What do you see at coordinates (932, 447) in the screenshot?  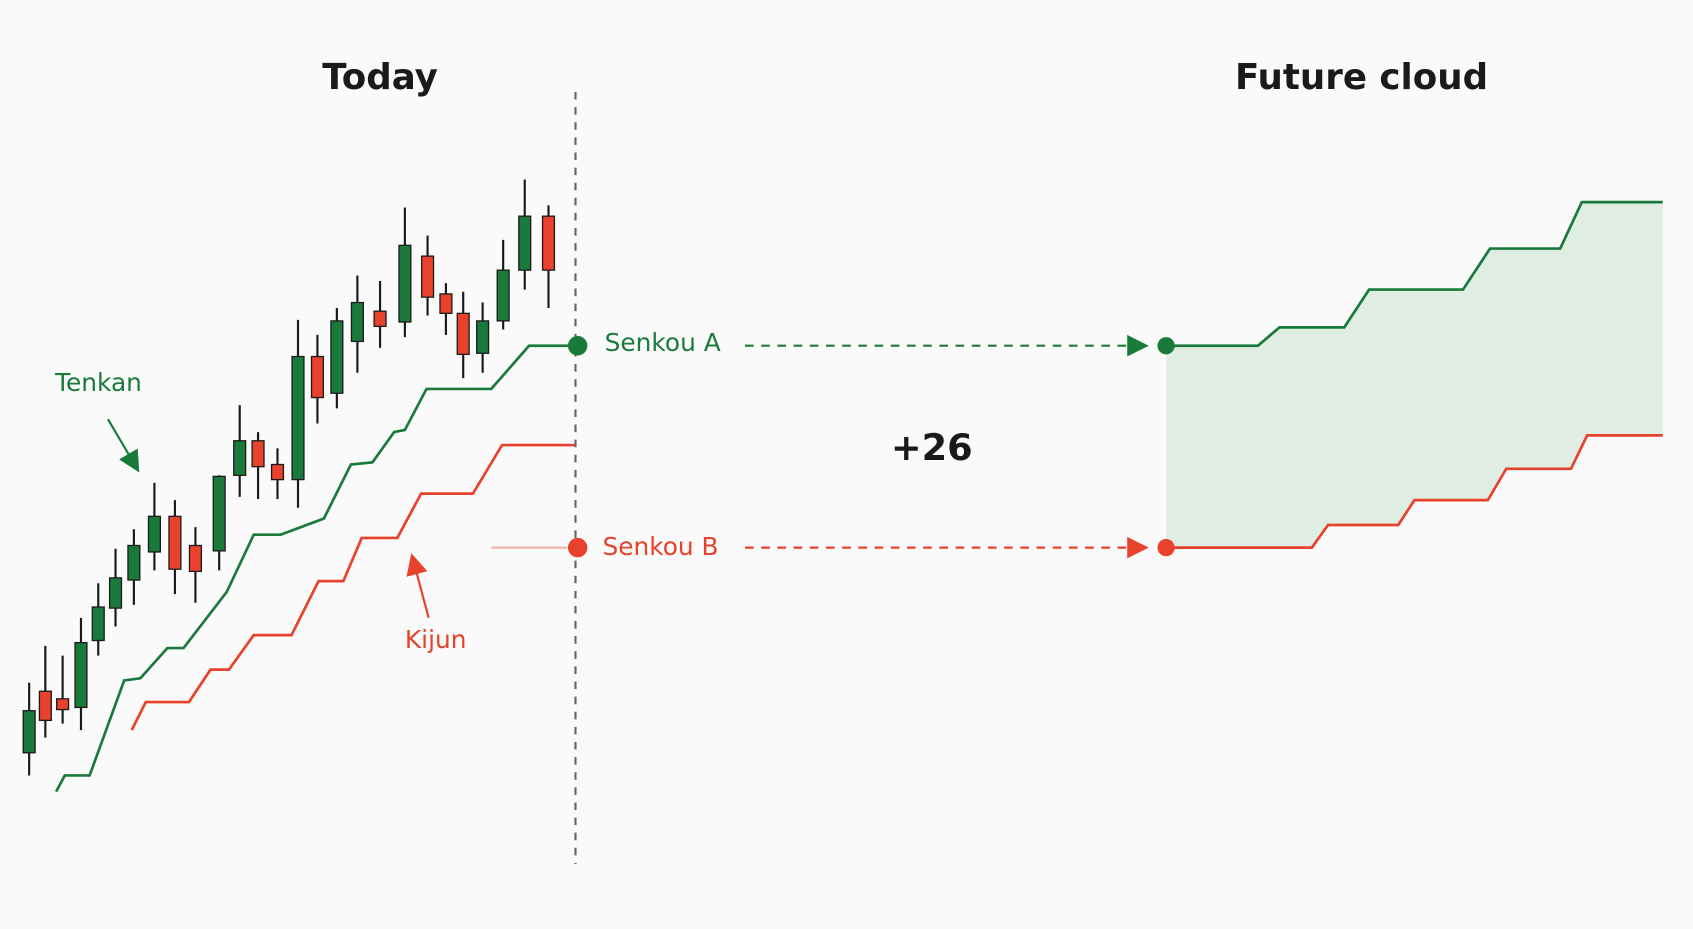 I see `shift-label: +26` at bounding box center [932, 447].